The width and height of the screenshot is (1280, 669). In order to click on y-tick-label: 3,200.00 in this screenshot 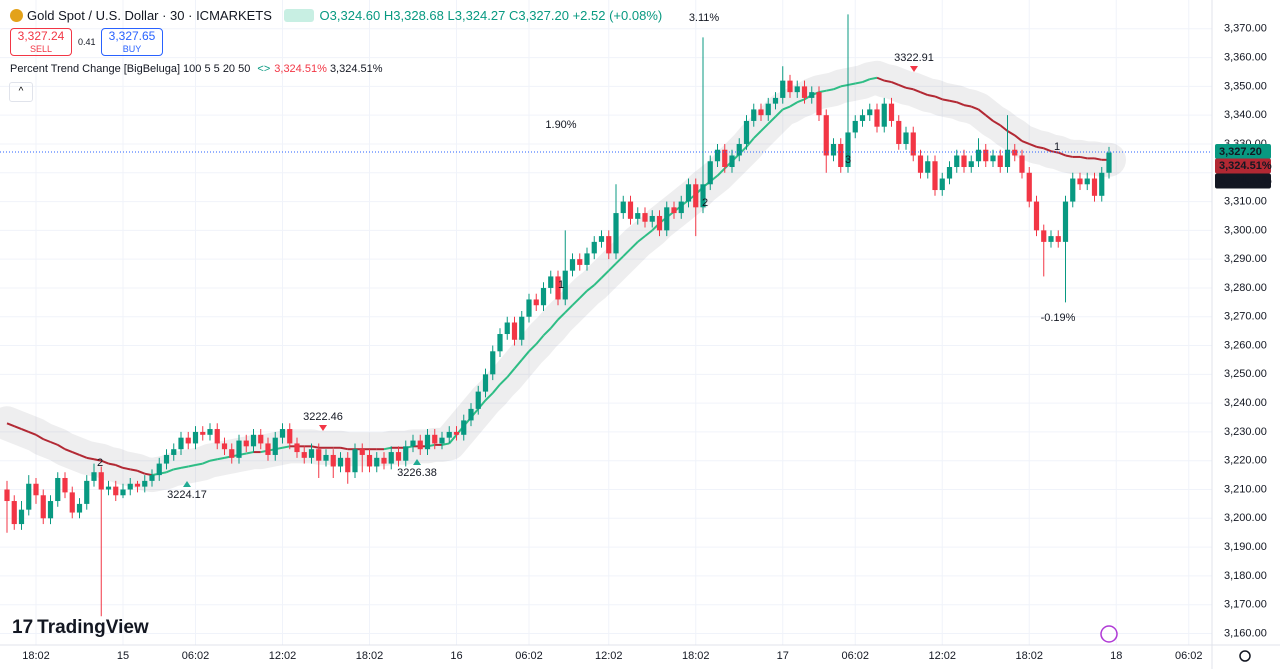, I will do `click(1245, 518)`.